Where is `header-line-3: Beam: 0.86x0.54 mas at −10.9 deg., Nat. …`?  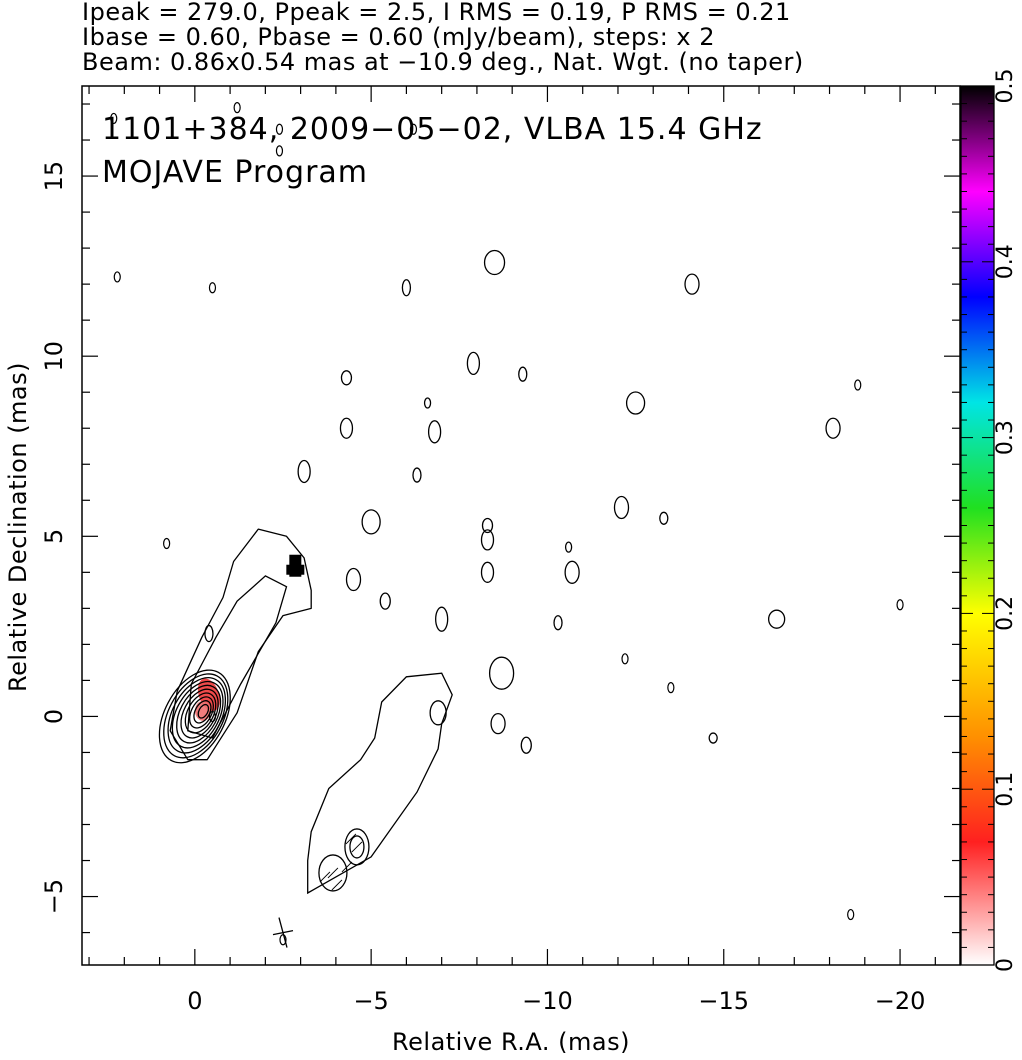
header-line-3: Beam: 0.86x0.54 mas at −10.9 deg., Nat. … is located at coordinates (443, 62).